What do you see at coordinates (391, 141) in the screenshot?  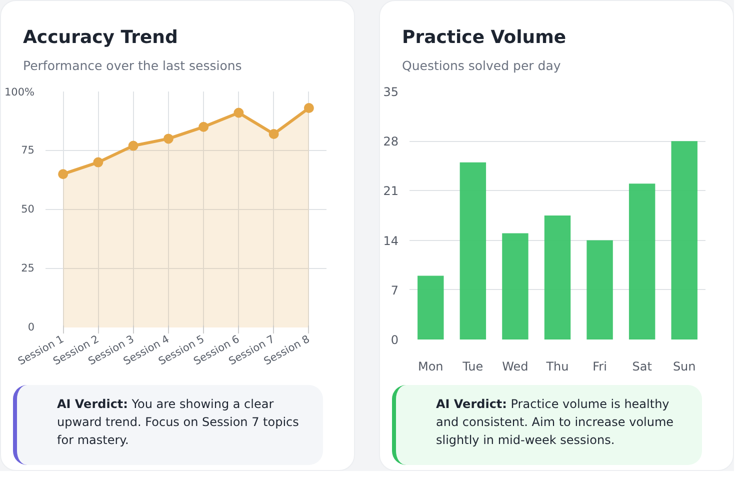 I see `y-tick-label: 28` at bounding box center [391, 141].